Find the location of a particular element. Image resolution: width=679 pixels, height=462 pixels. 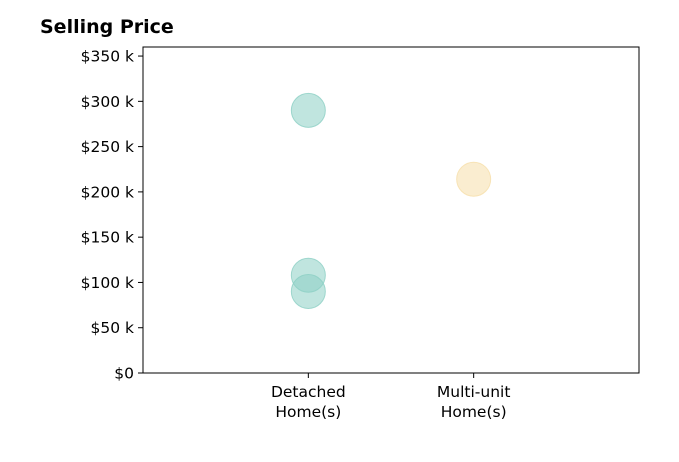

y-tick-label: $200 k is located at coordinates (107, 192).